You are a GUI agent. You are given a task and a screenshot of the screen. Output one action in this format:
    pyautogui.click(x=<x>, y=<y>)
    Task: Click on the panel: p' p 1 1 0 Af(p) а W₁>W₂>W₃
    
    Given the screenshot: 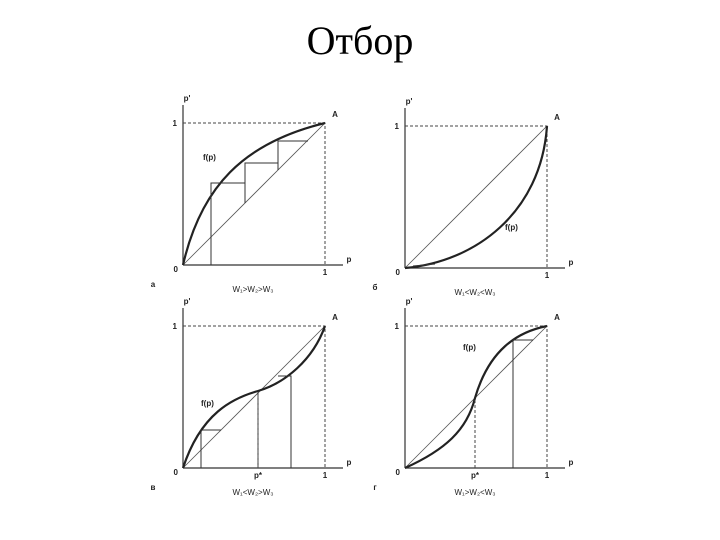 What is the action you would take?
    pyautogui.click(x=251, y=194)
    